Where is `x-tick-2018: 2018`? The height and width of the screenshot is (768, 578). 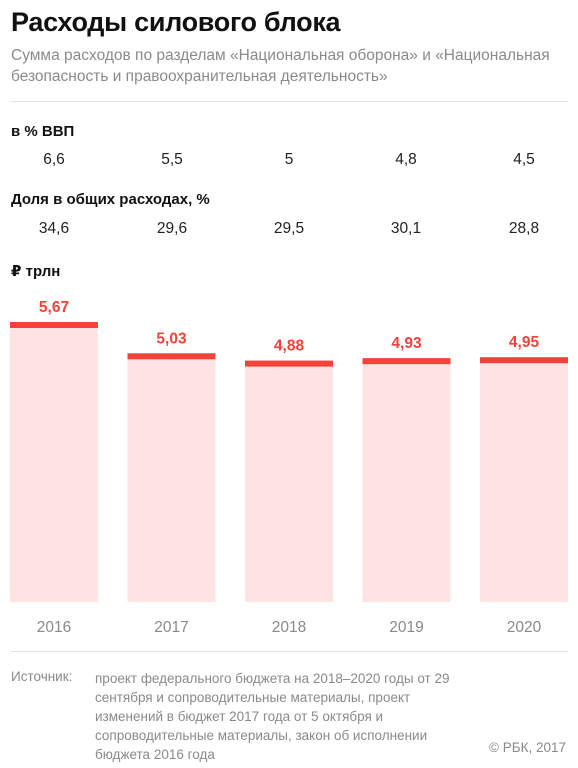
x-tick-2018: 2018 is located at coordinates (289, 627).